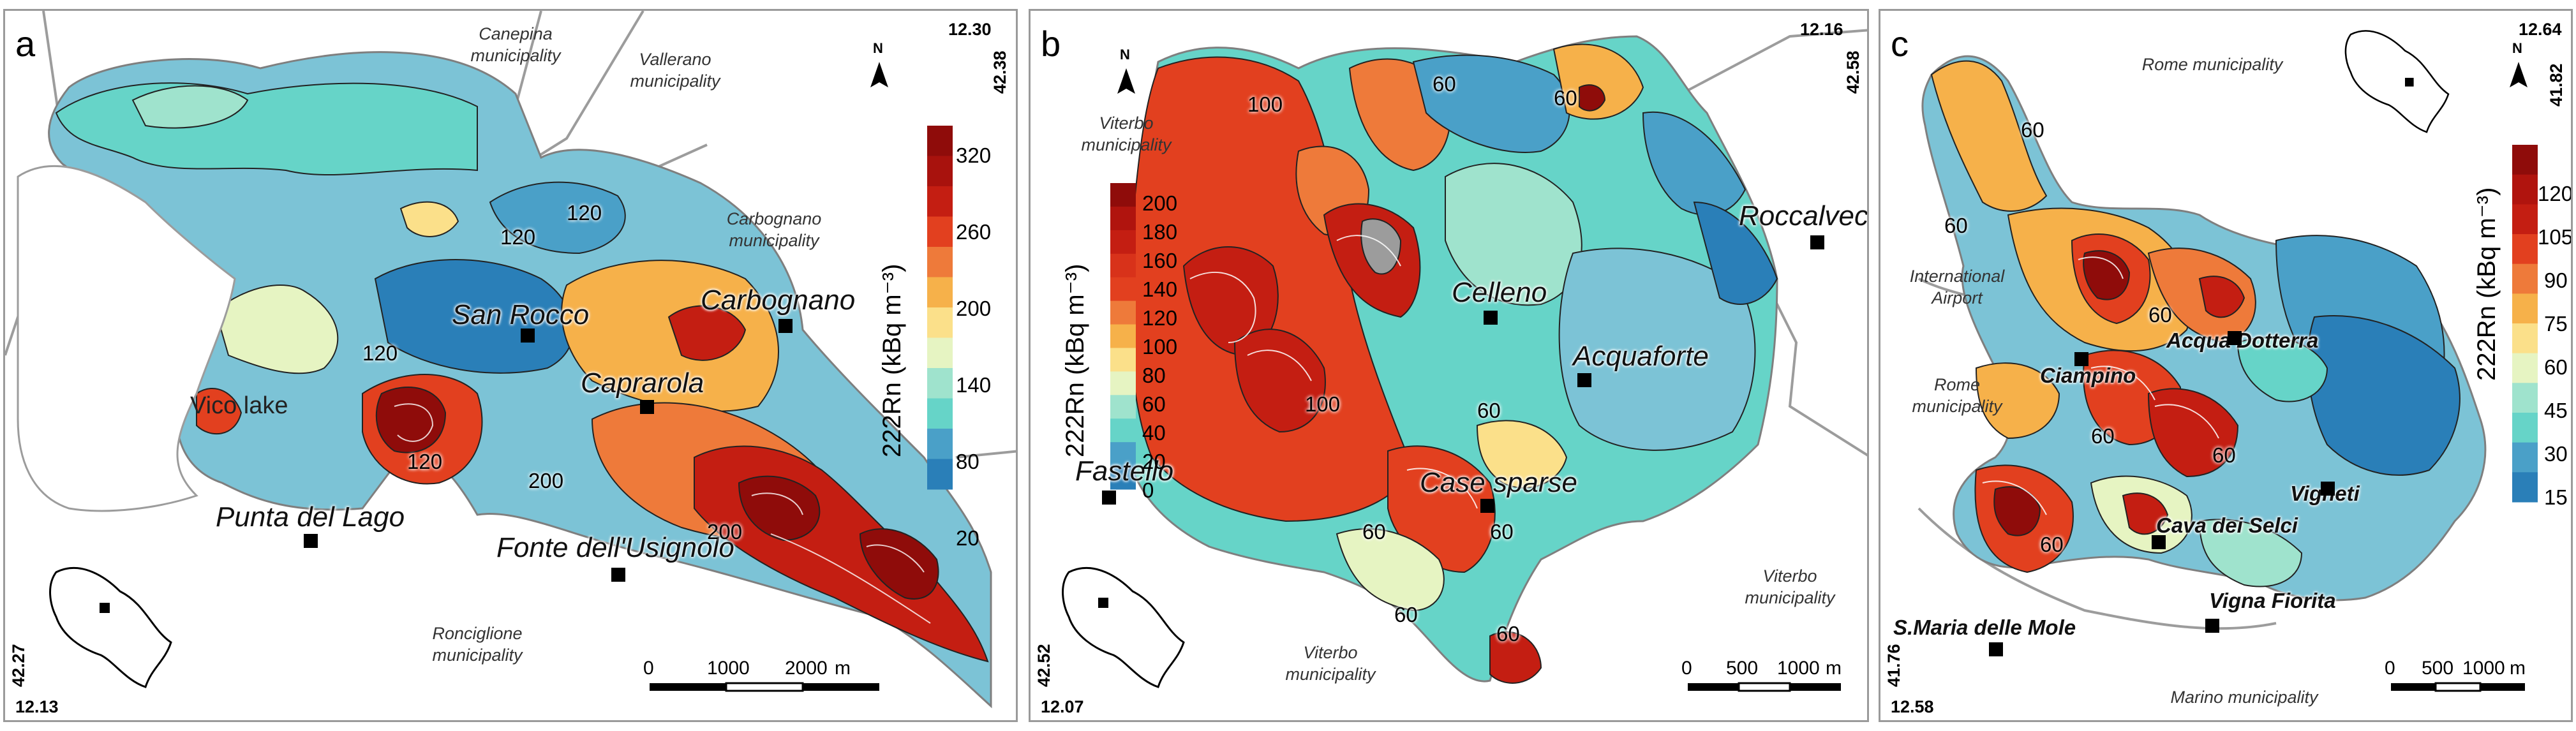 The image size is (2576, 731). What do you see at coordinates (1957, 287) in the screenshot?
I see `municipality-label: International Airport` at bounding box center [1957, 287].